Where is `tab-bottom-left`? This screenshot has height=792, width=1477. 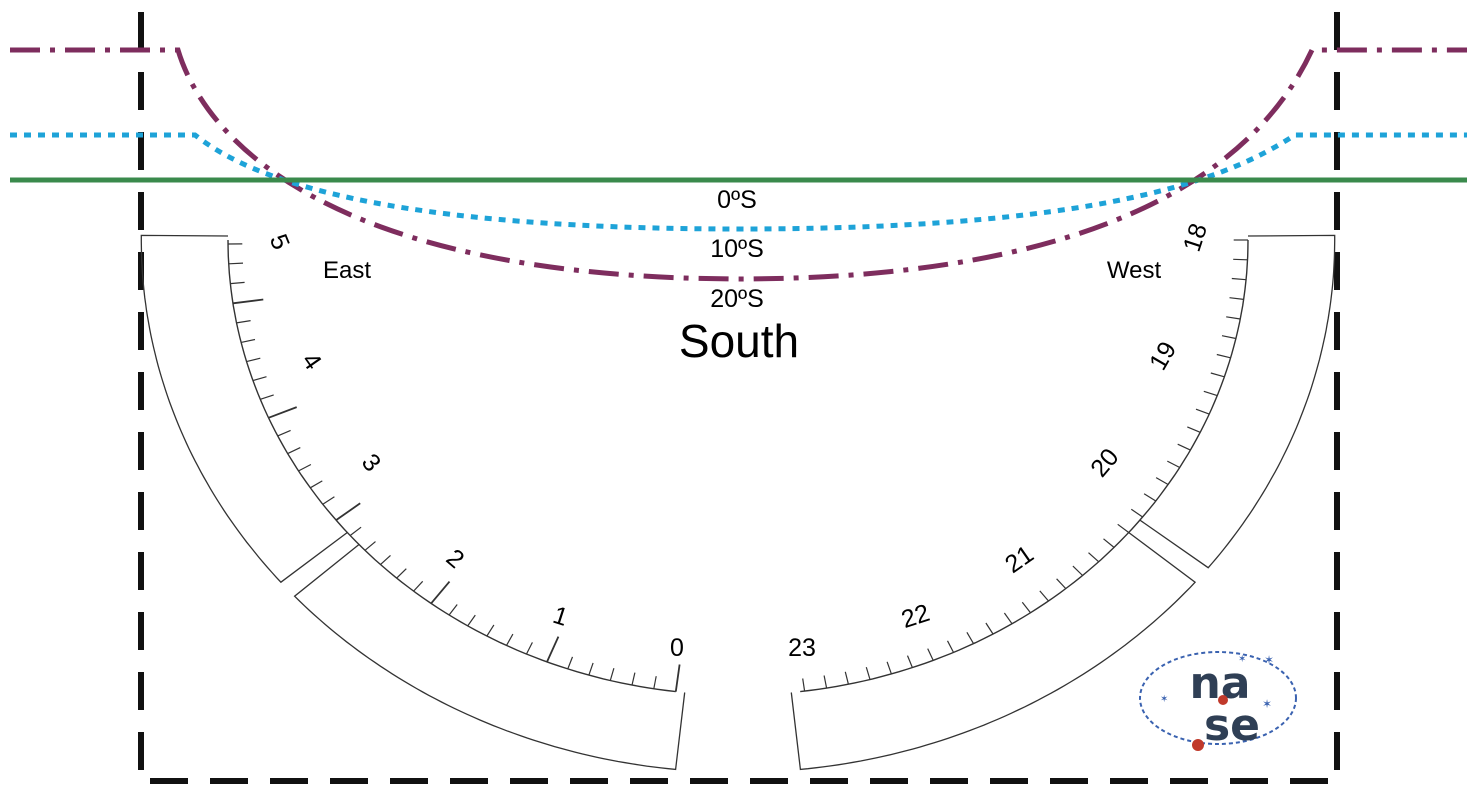
tab-bottom-left is located at coordinates (490, 657).